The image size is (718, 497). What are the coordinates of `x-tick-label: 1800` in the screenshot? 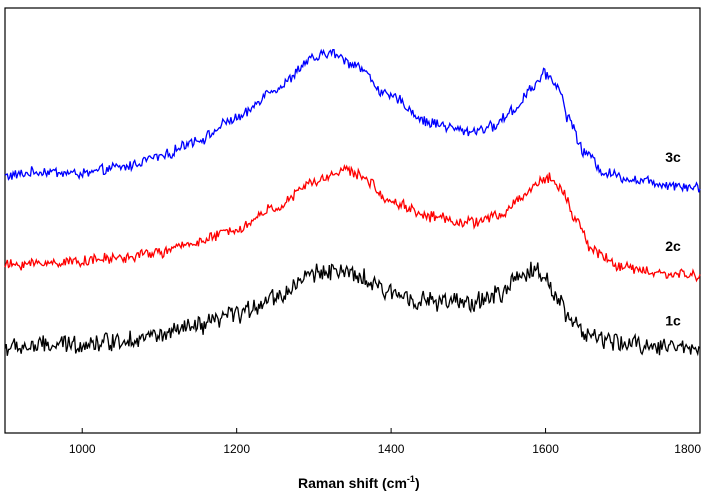 It's located at (687, 449).